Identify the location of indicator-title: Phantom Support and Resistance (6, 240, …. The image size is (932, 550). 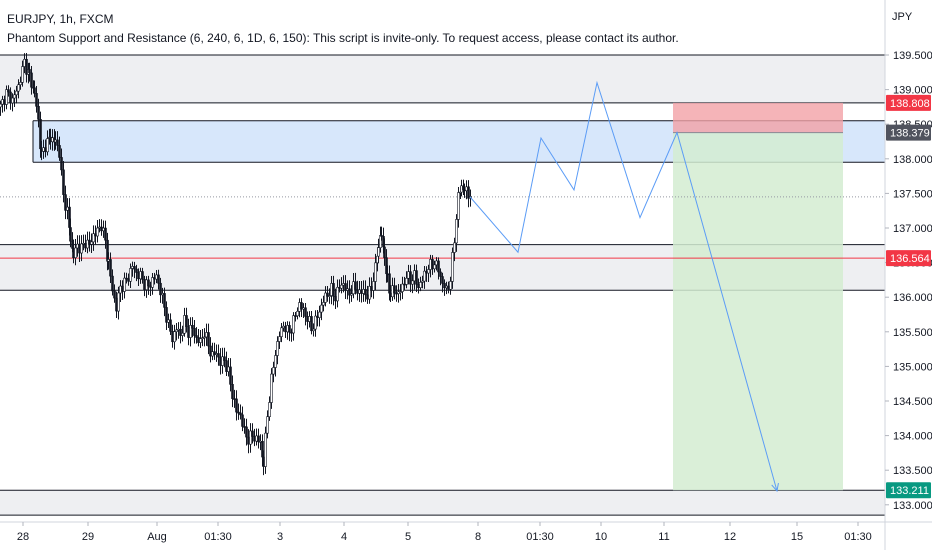
(343, 38).